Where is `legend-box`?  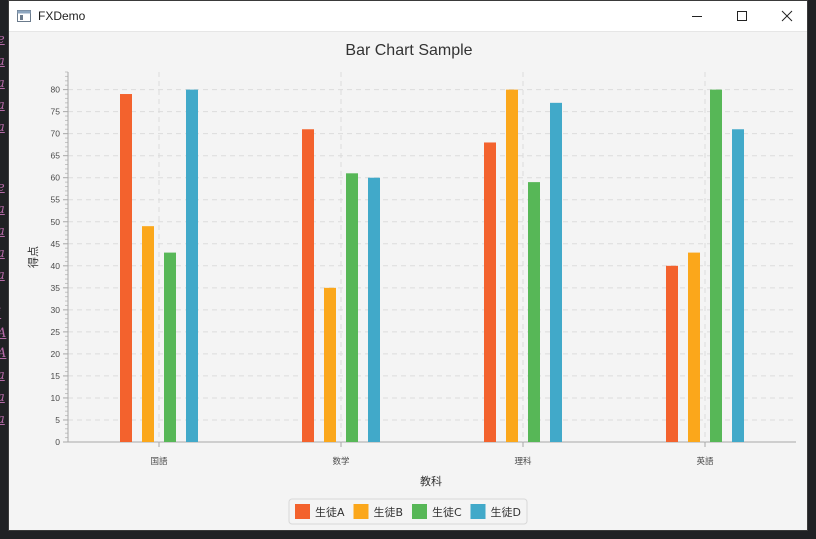 legend-box is located at coordinates (408, 511).